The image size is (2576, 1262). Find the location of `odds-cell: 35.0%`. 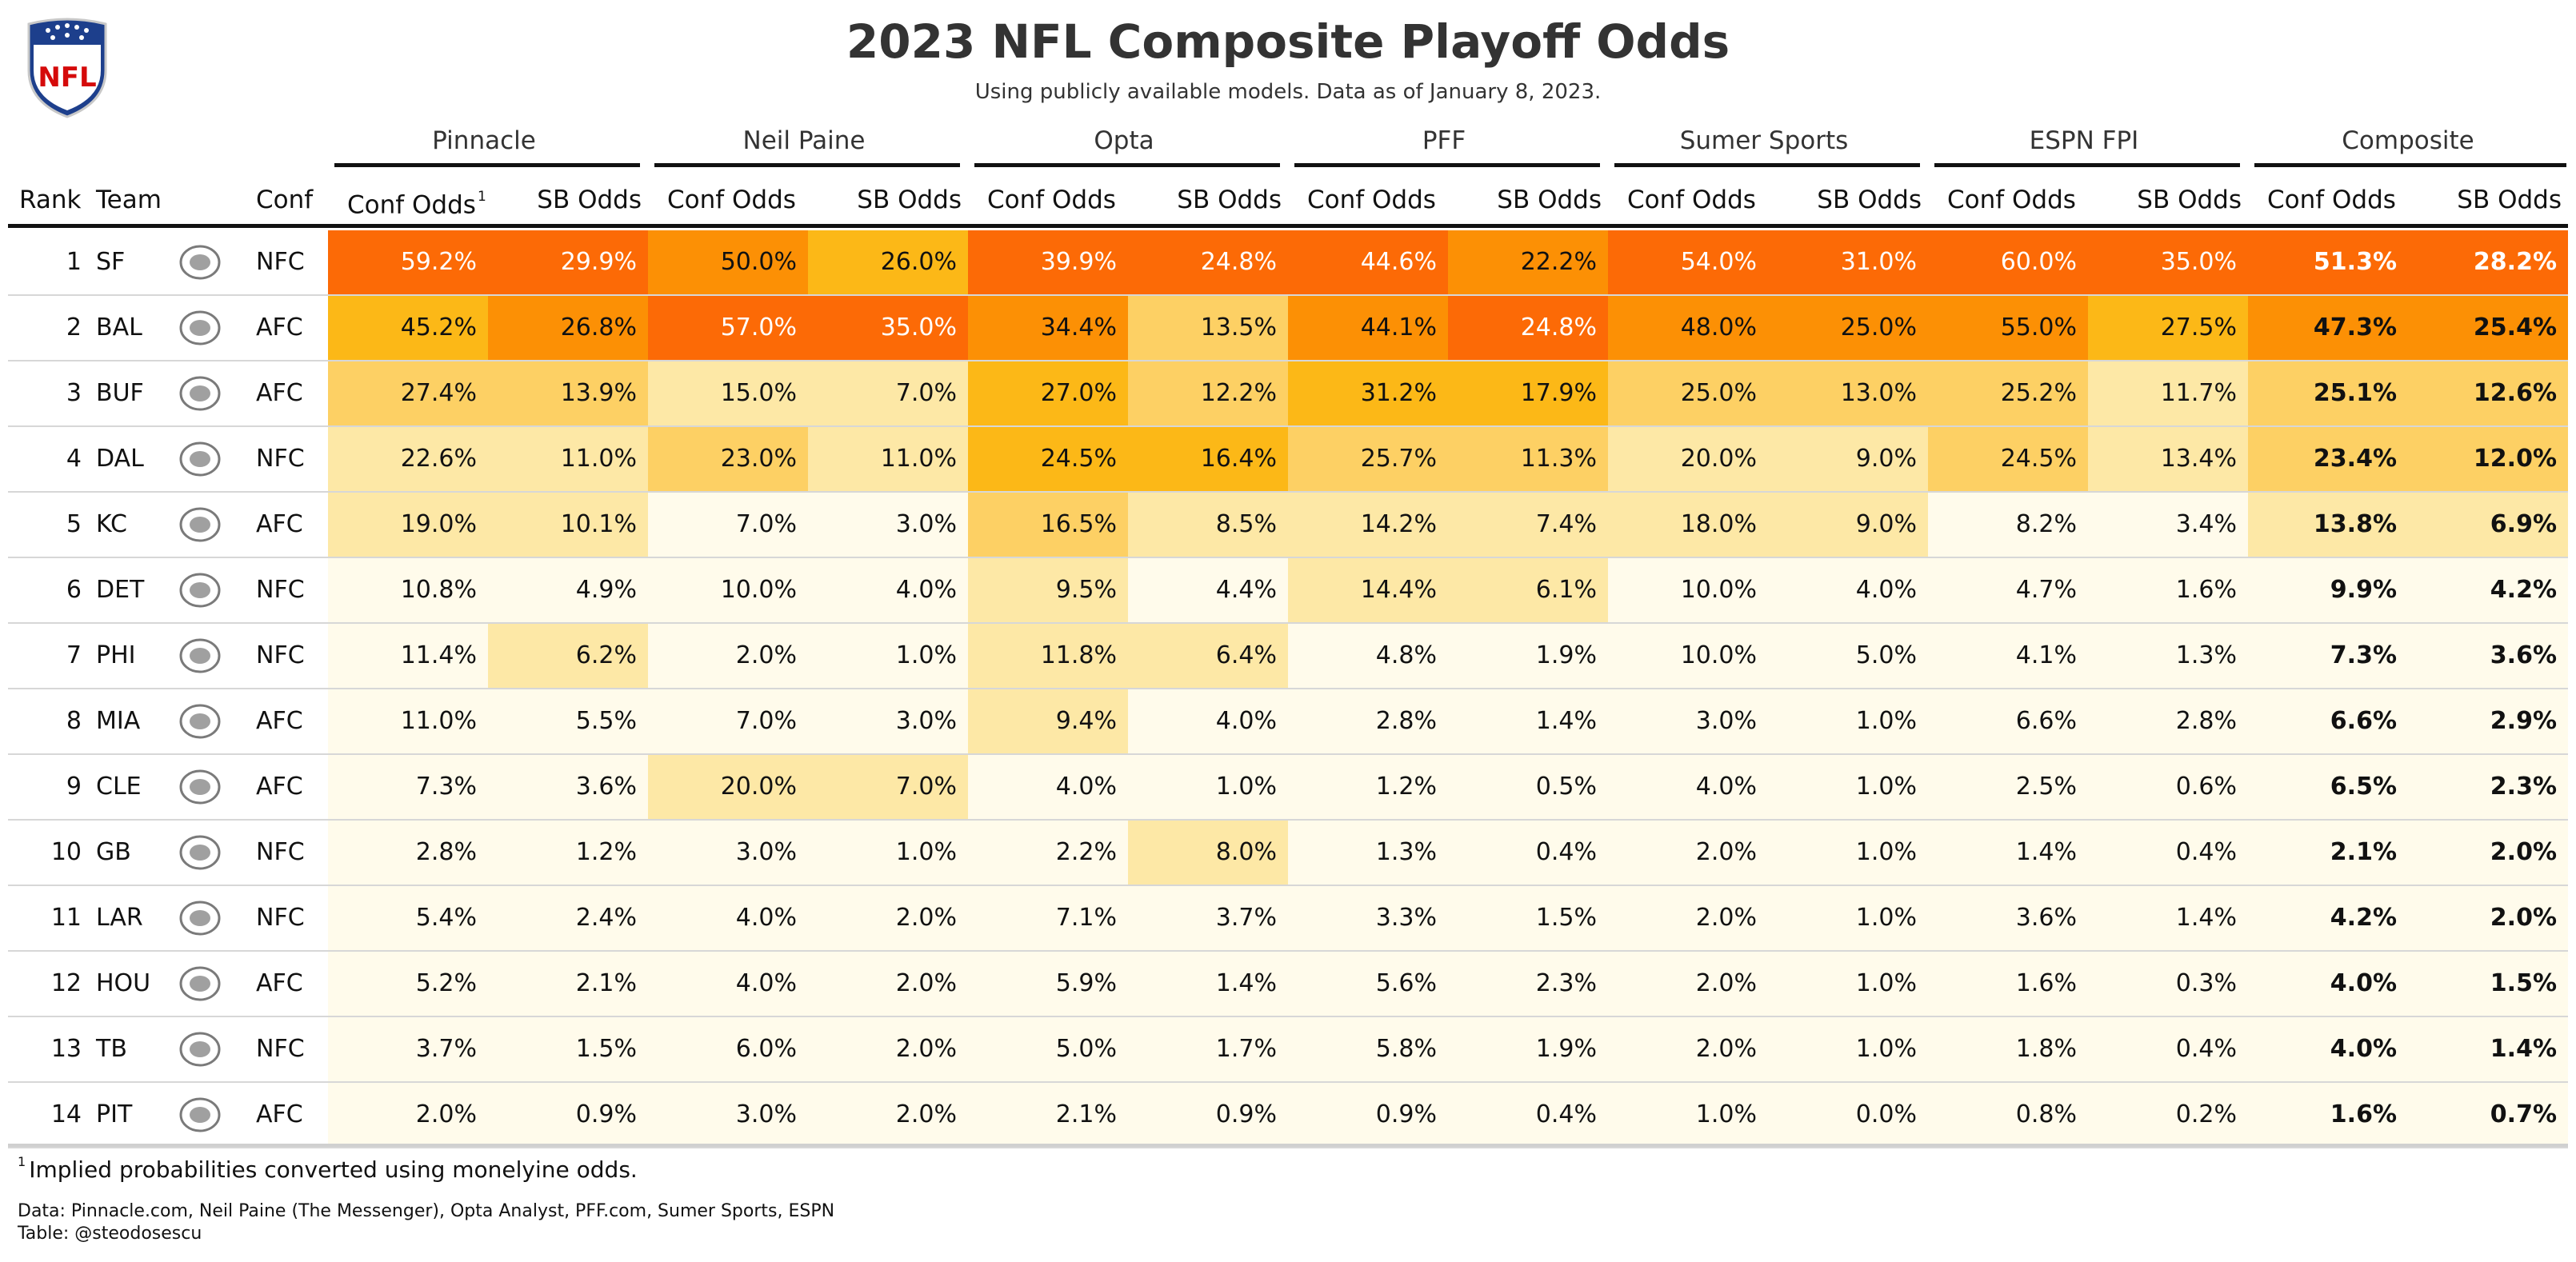

odds-cell: 35.0% is located at coordinates (888, 328).